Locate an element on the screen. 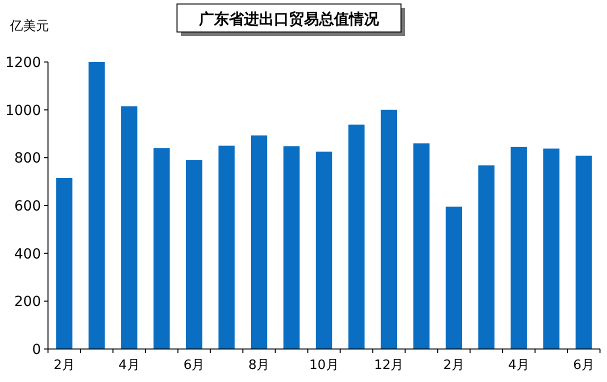 The width and height of the screenshot is (607, 382). chart-title: 广东省进出口贸易总值情况 is located at coordinates (289, 19).